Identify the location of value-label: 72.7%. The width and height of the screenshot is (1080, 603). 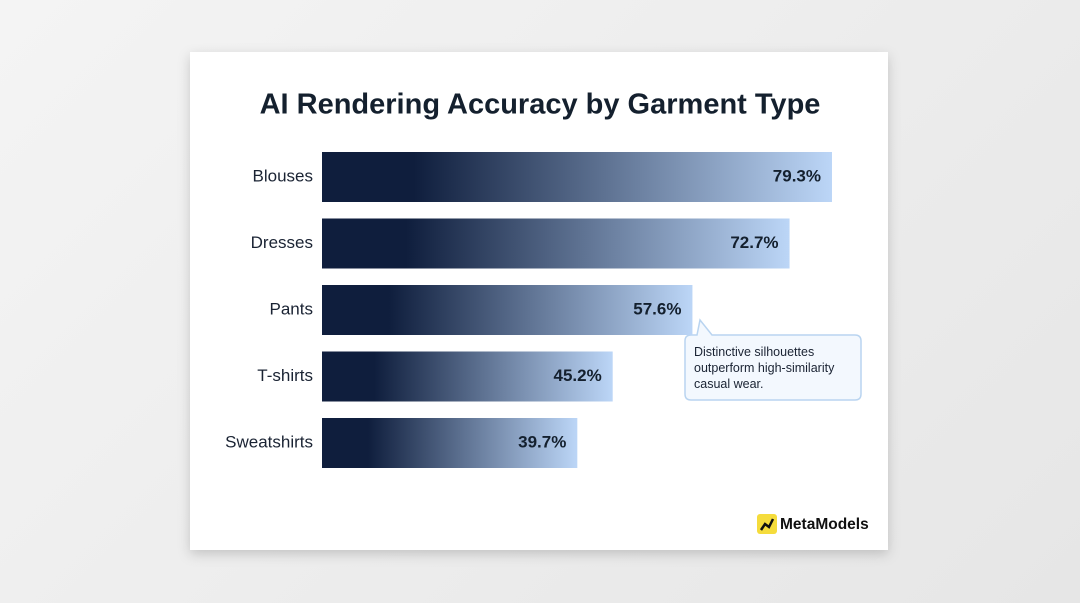
(754, 242).